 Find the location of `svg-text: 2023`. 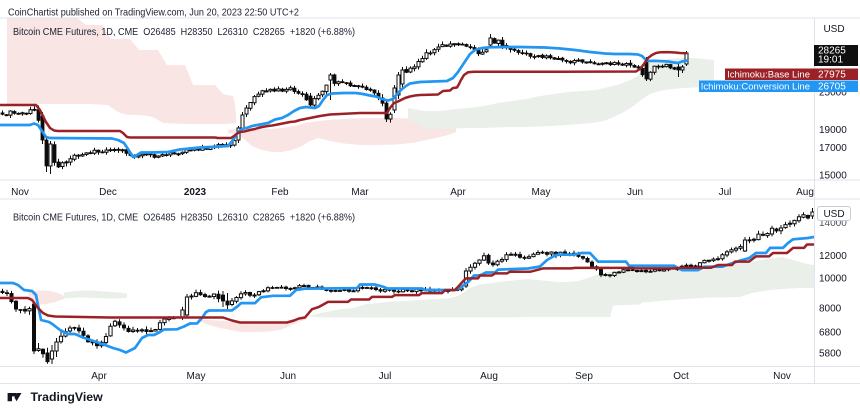

svg-text: 2023 is located at coordinates (195, 192).